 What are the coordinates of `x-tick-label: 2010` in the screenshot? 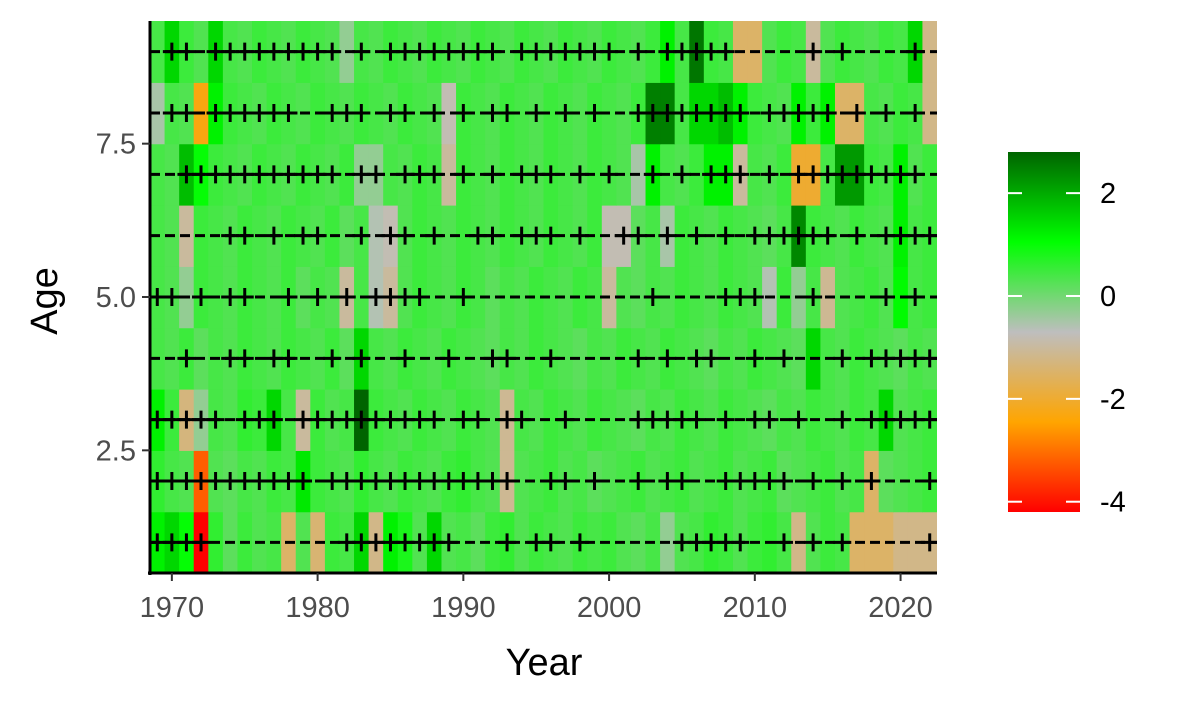 It's located at (755, 608).